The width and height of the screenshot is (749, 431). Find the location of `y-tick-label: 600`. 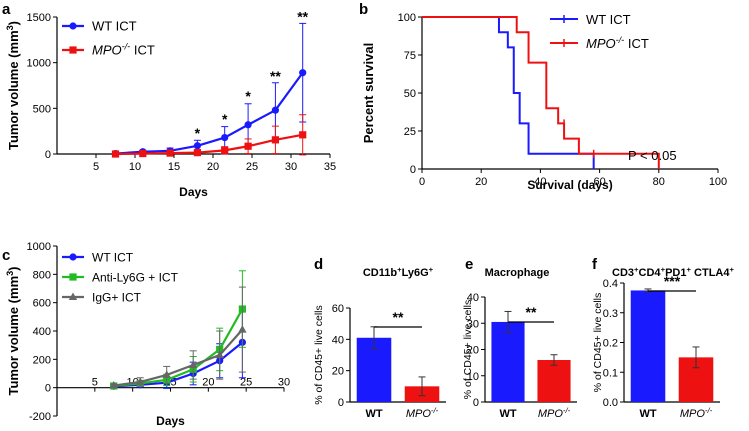

y-tick-label: 600 is located at coordinates (42, 304).